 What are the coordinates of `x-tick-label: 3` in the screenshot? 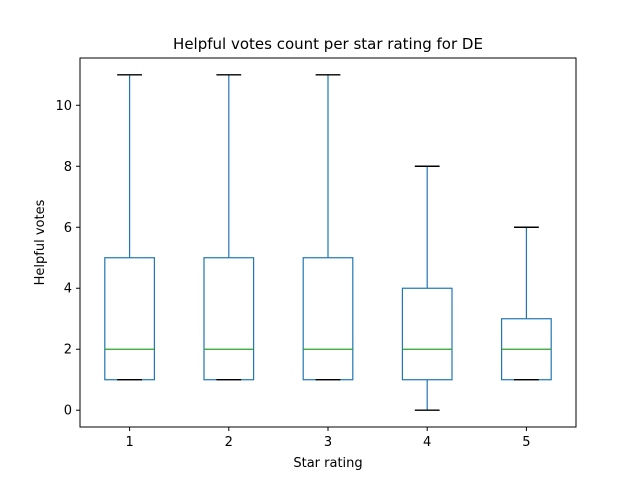 It's located at (328, 442).